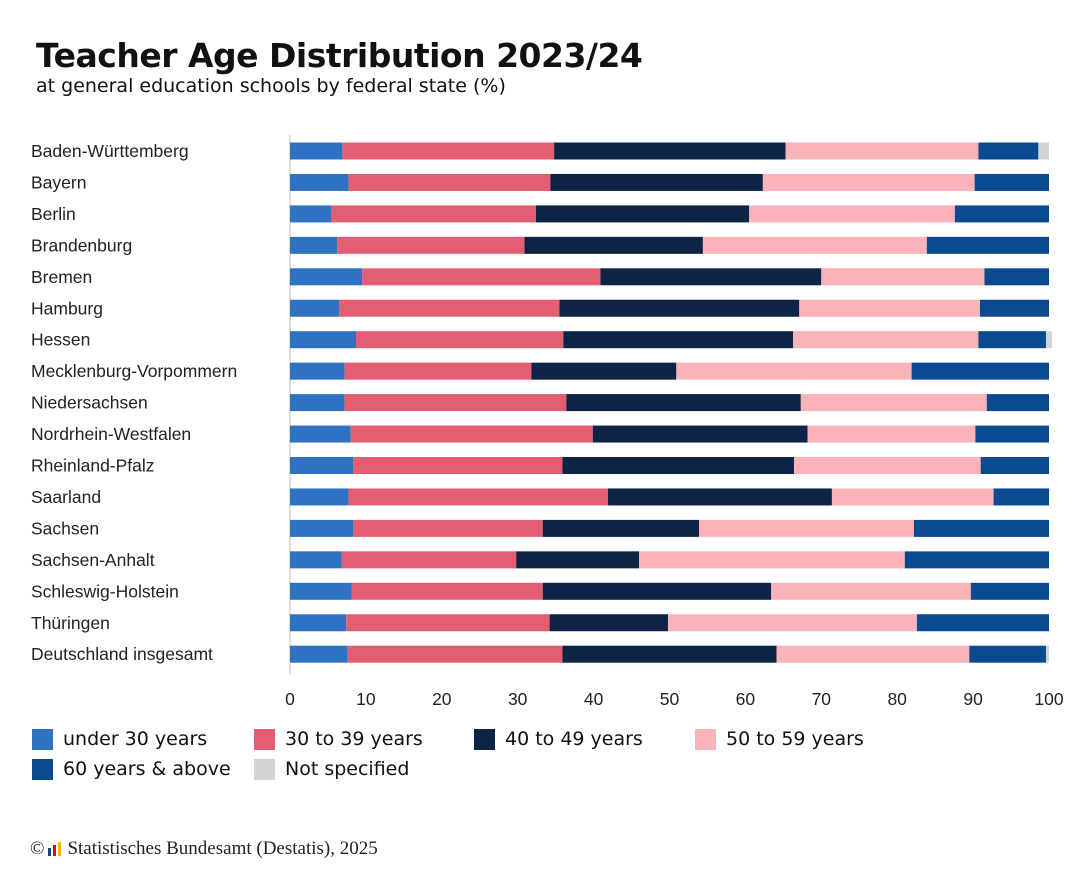 Image resolution: width=1080 pixels, height=873 pixels. I want to click on x-tick-label: 30, so click(518, 699).